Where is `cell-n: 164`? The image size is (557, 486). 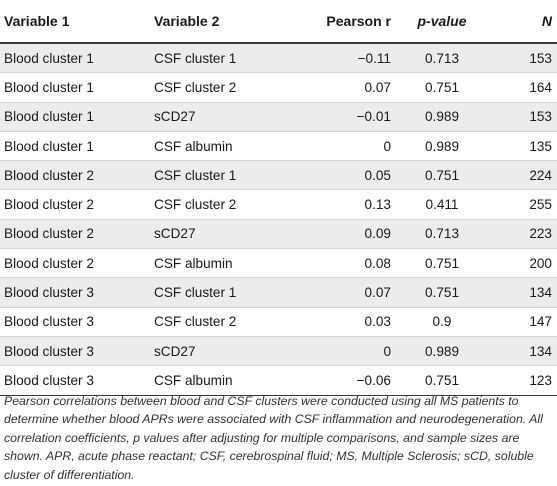 cell-n: 164 is located at coordinates (522, 87).